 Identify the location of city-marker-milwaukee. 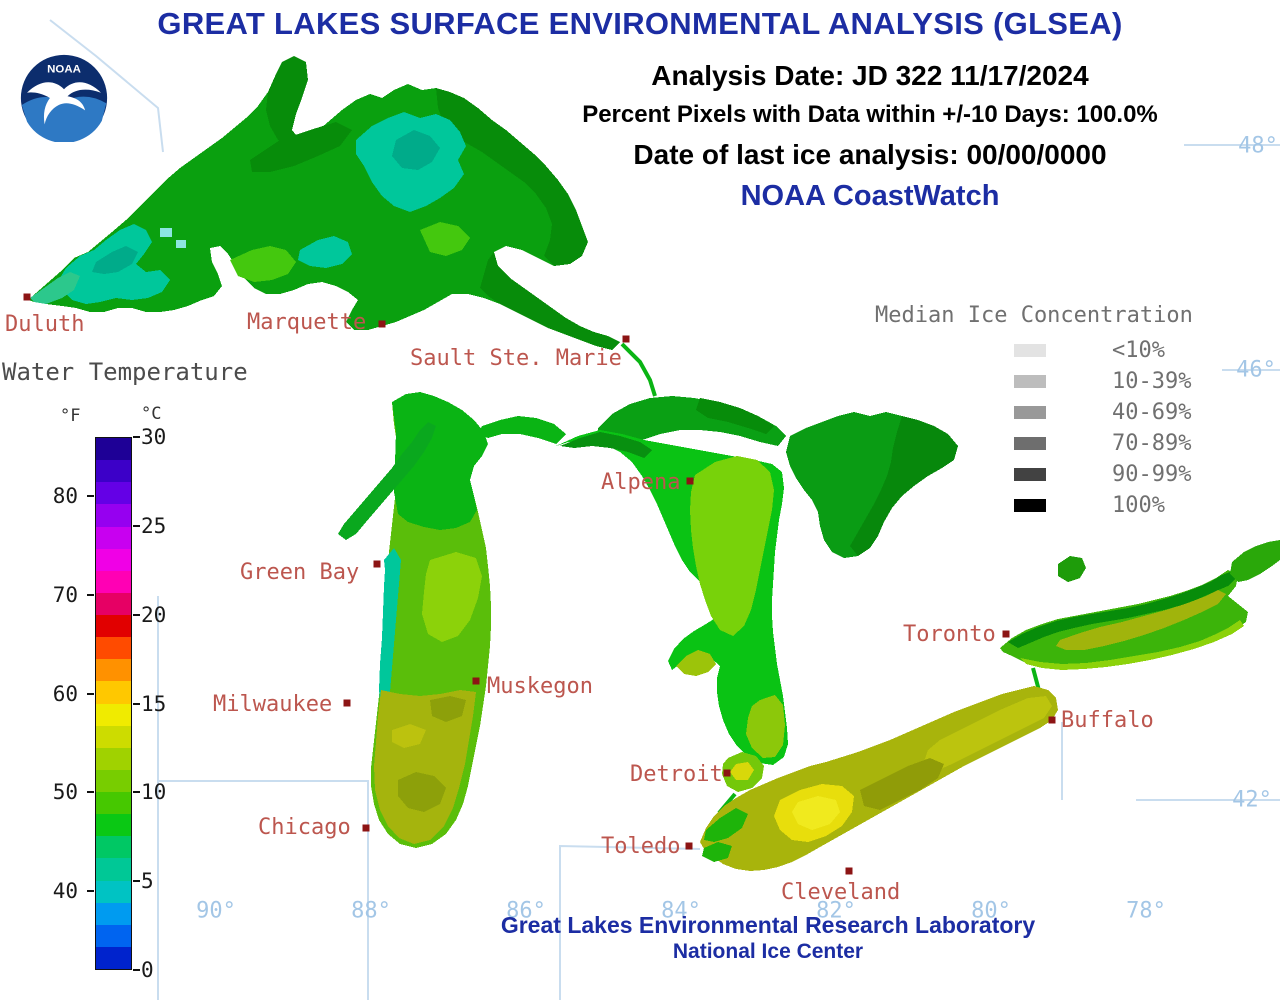
(347, 703).